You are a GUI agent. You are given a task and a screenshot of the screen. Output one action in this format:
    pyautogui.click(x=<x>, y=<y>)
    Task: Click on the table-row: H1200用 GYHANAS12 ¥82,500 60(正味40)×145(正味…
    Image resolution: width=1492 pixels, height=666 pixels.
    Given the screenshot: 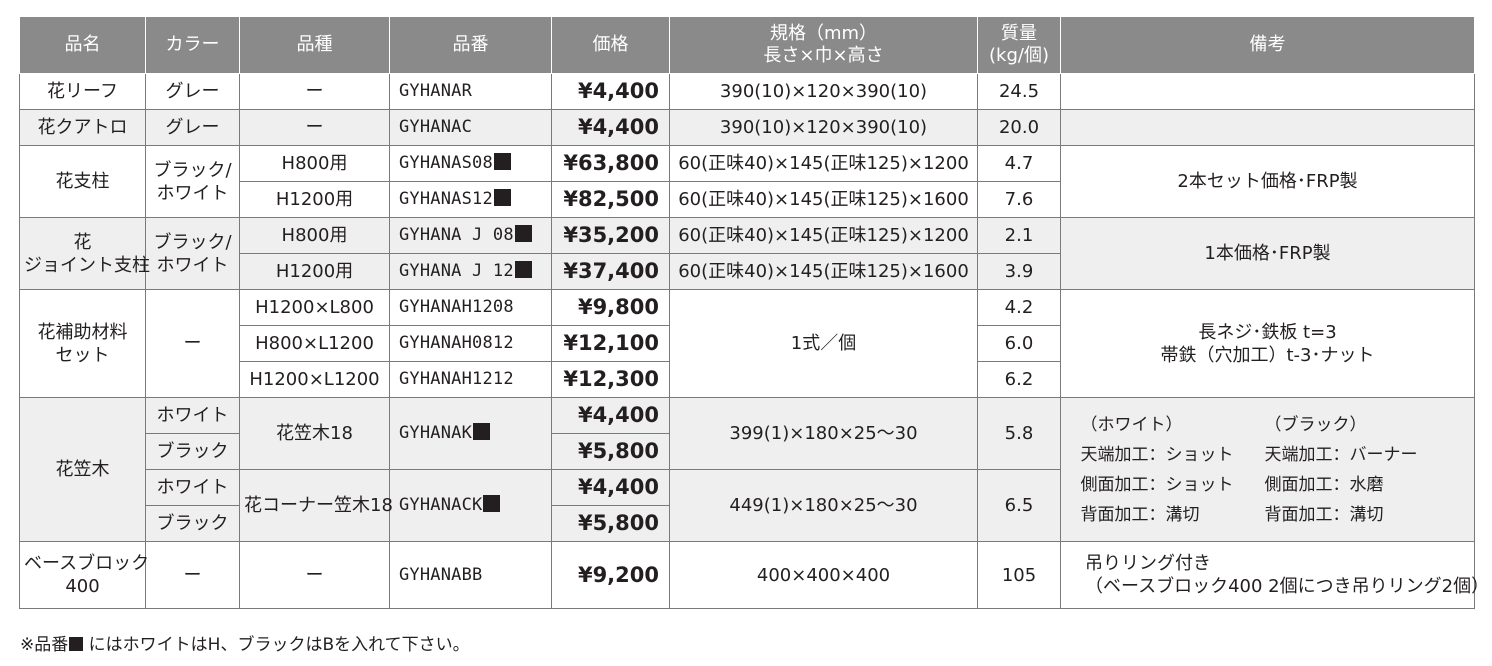 What is the action you would take?
    pyautogui.click(x=747, y=199)
    